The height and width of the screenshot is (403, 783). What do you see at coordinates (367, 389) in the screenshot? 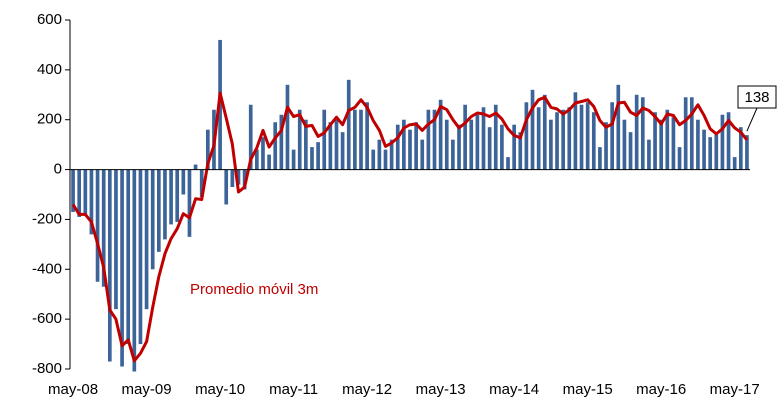
I see `x-tick-label: may-12` at bounding box center [367, 389].